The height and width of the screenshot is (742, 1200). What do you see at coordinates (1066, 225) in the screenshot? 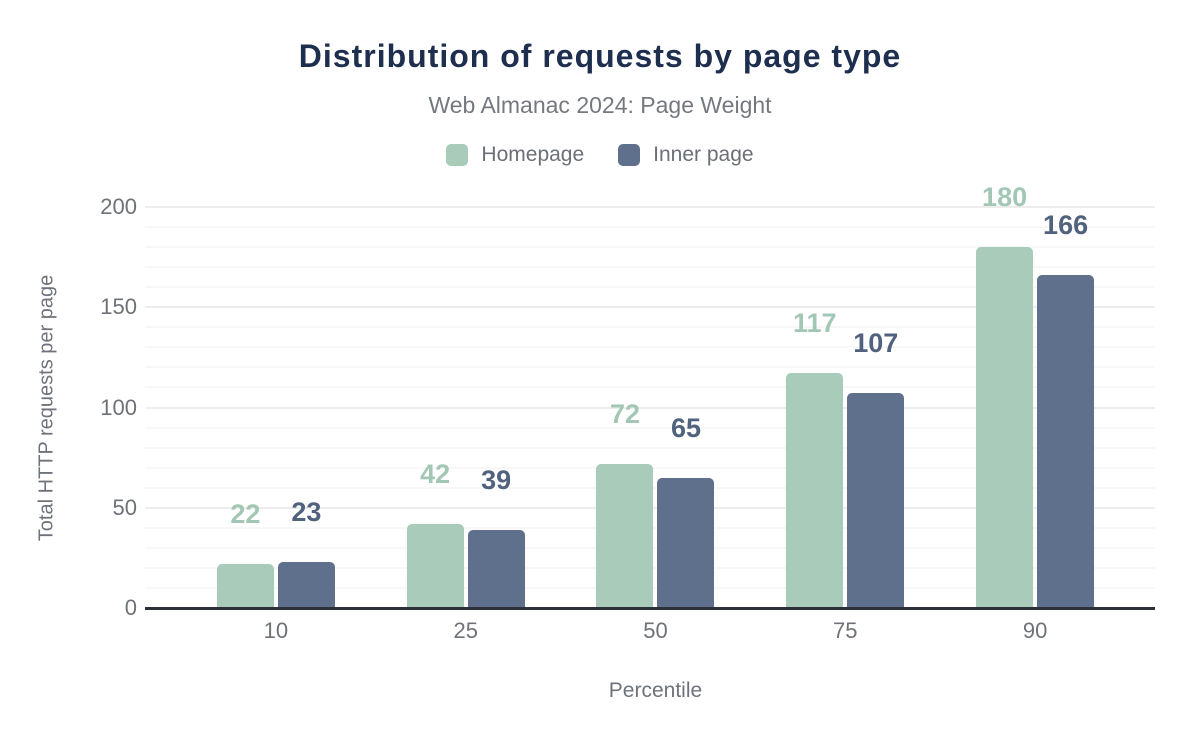
I see `bar-value-label: 166` at bounding box center [1066, 225].